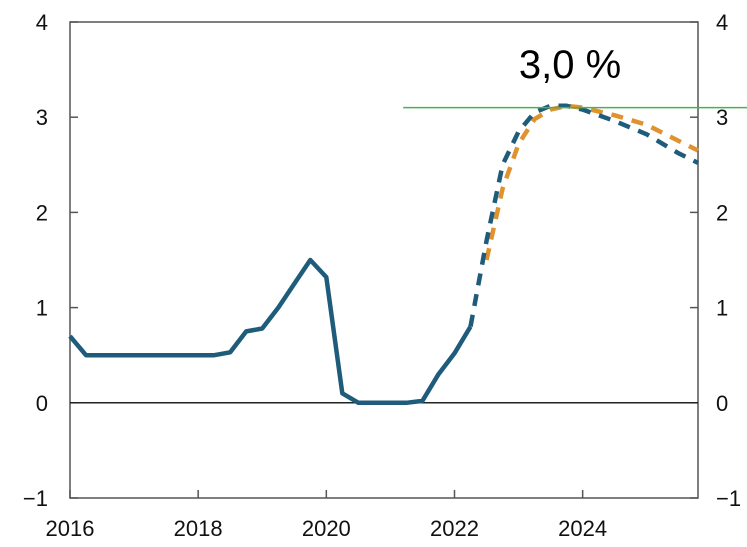  I want to click on y-tick-label-right: −1, so click(728, 498).